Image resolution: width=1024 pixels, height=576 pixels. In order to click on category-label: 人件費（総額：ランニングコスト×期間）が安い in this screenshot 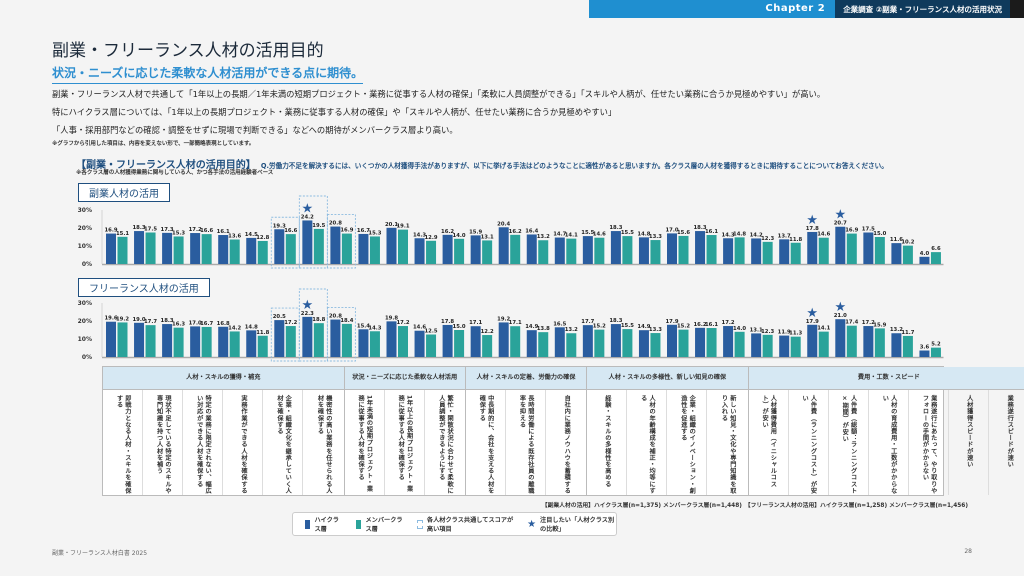, I will do `click(849, 444)`.